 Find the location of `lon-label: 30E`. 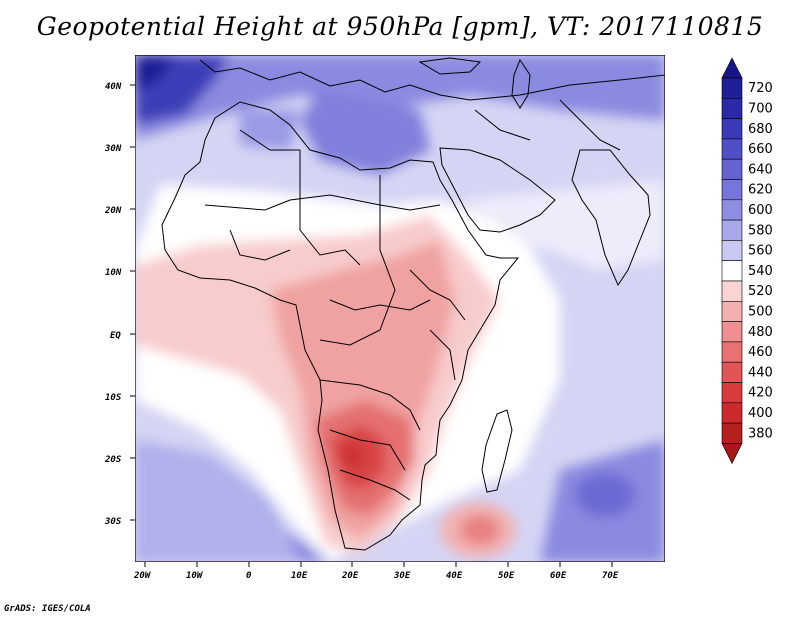

lon-label: 30E is located at coordinates (402, 576).